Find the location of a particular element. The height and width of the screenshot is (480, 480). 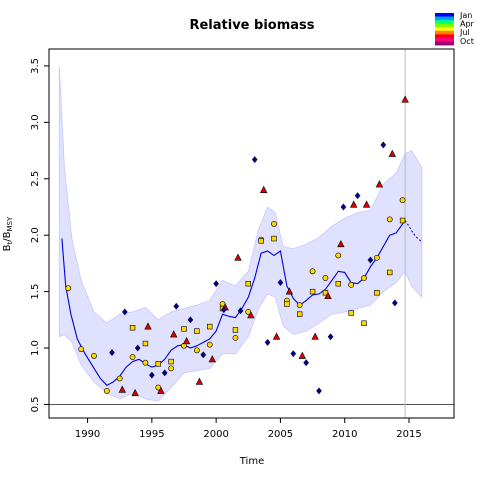

x-tick-label-3: 2005 is located at coordinates (280, 434).